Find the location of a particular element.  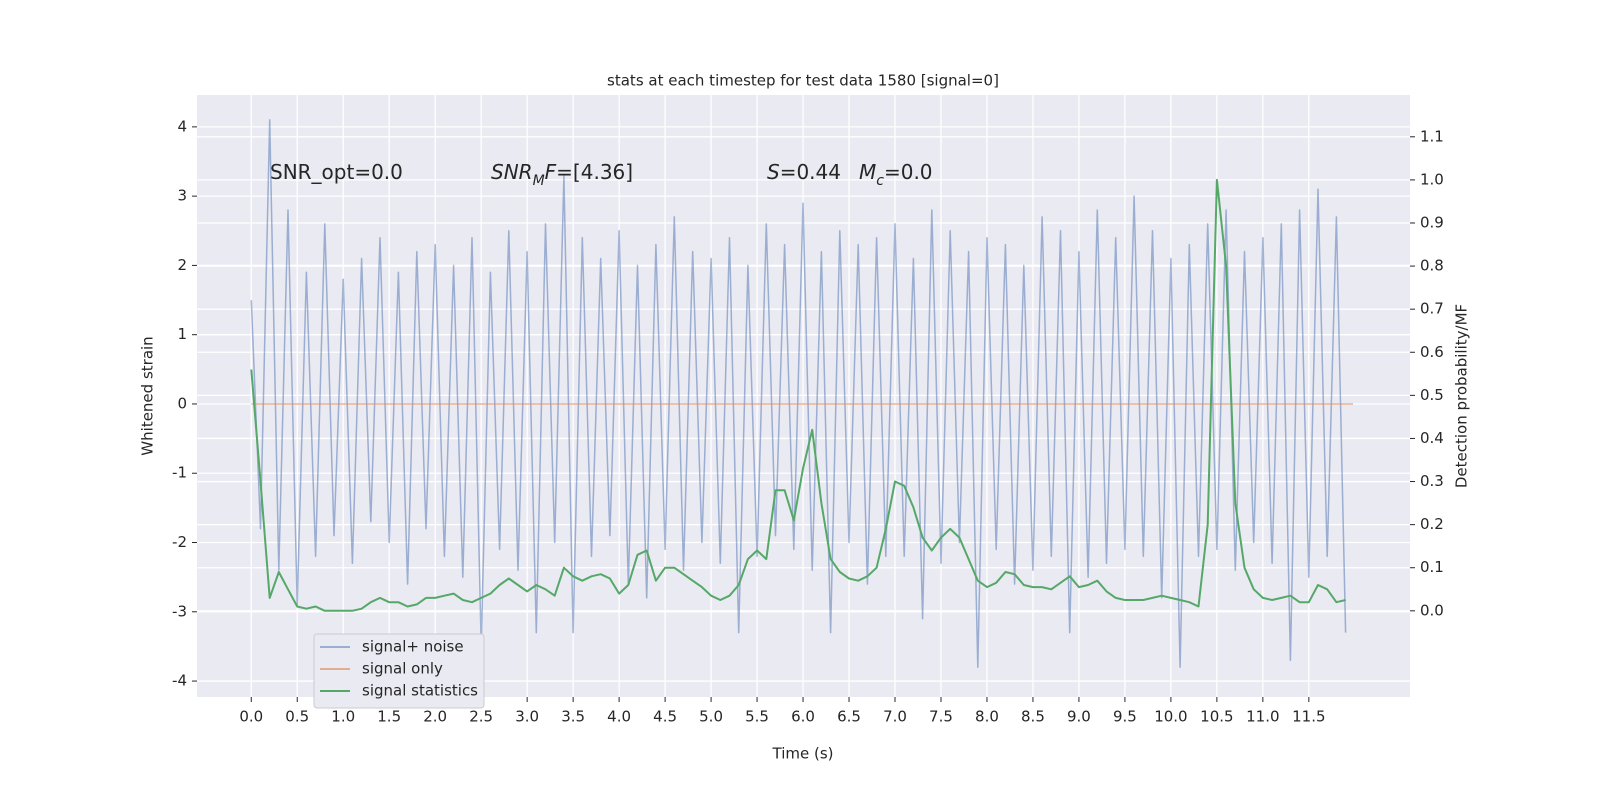

y-tick-label: -3 is located at coordinates (179, 611).